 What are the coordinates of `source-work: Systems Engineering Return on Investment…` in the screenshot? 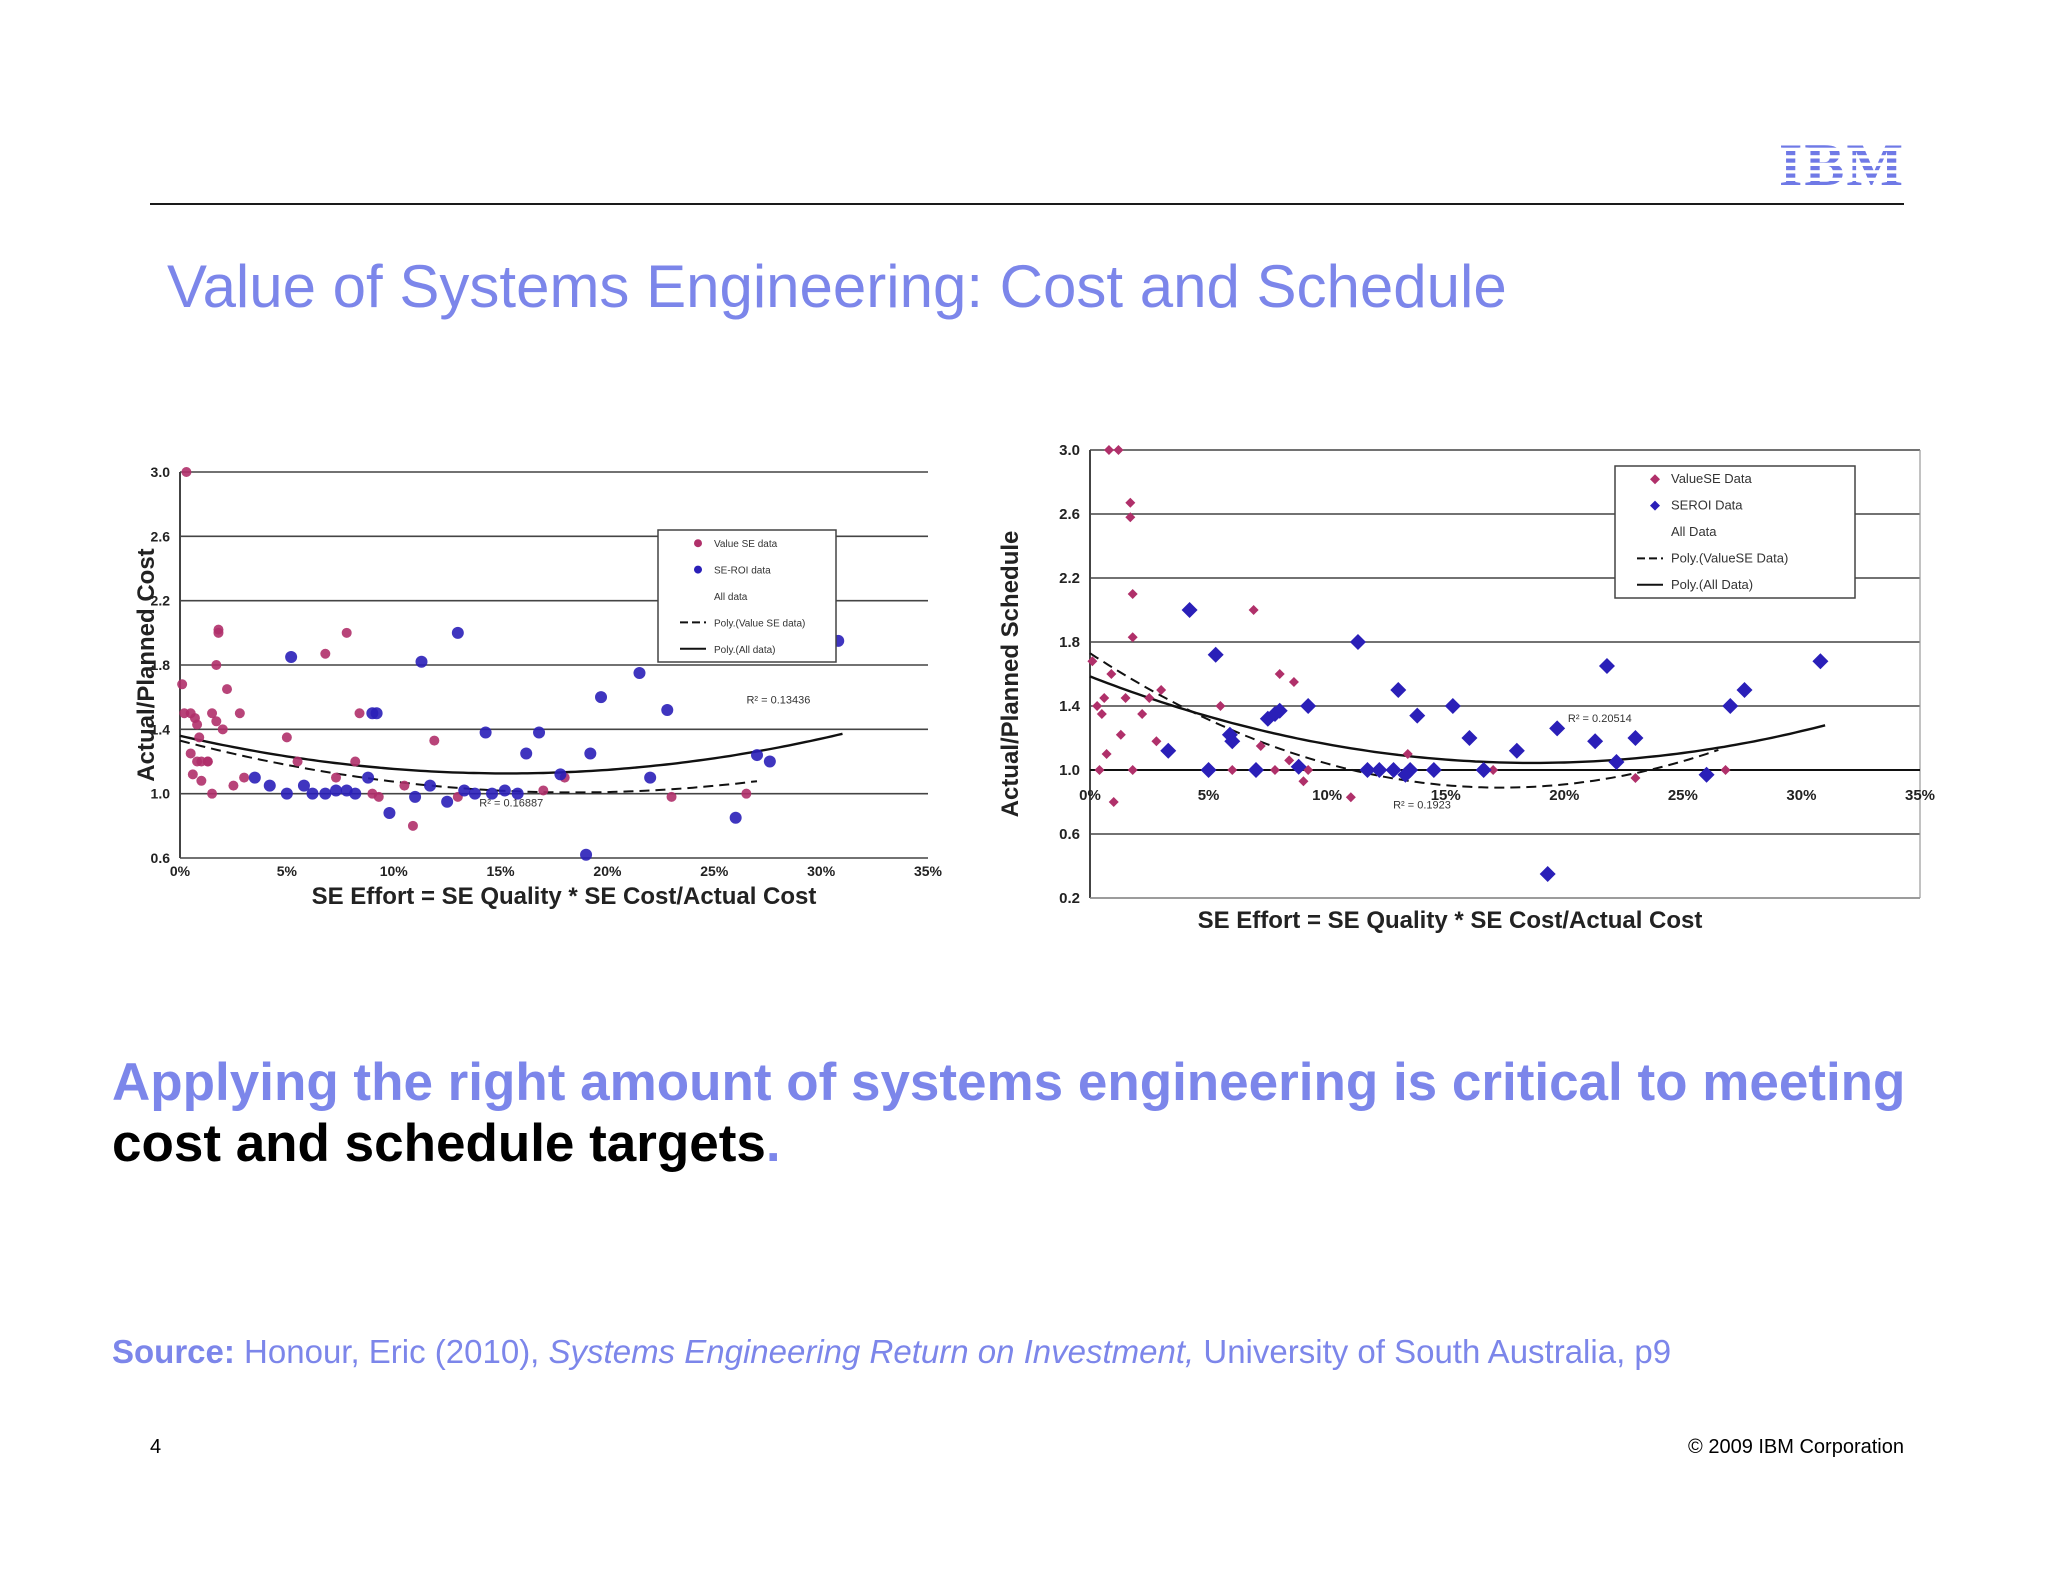 It's located at (871, 1351).